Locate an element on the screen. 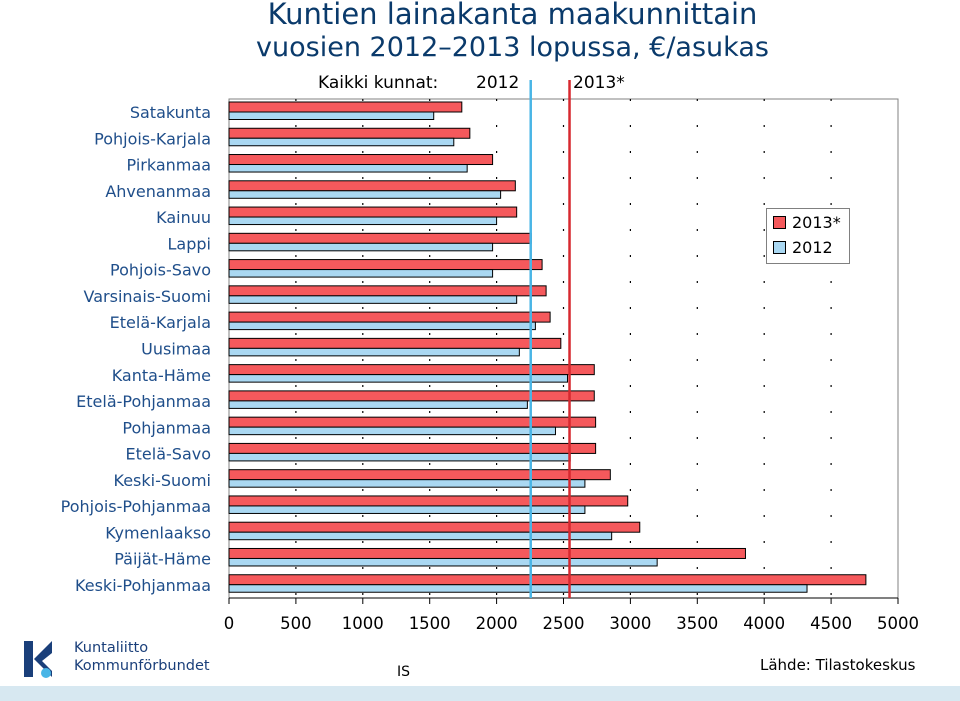 This screenshot has width=960, height=701. kuntaliitto-logo-icon is located at coordinates (38, 659).